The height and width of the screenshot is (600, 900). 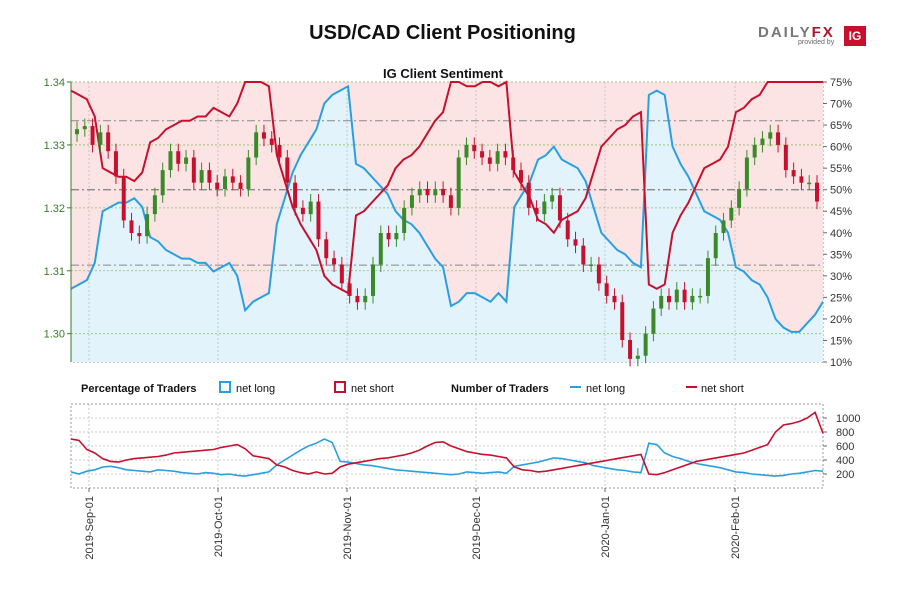 What do you see at coordinates (225, 387) in the screenshot?
I see `legend-pct-long-swatch` at bounding box center [225, 387].